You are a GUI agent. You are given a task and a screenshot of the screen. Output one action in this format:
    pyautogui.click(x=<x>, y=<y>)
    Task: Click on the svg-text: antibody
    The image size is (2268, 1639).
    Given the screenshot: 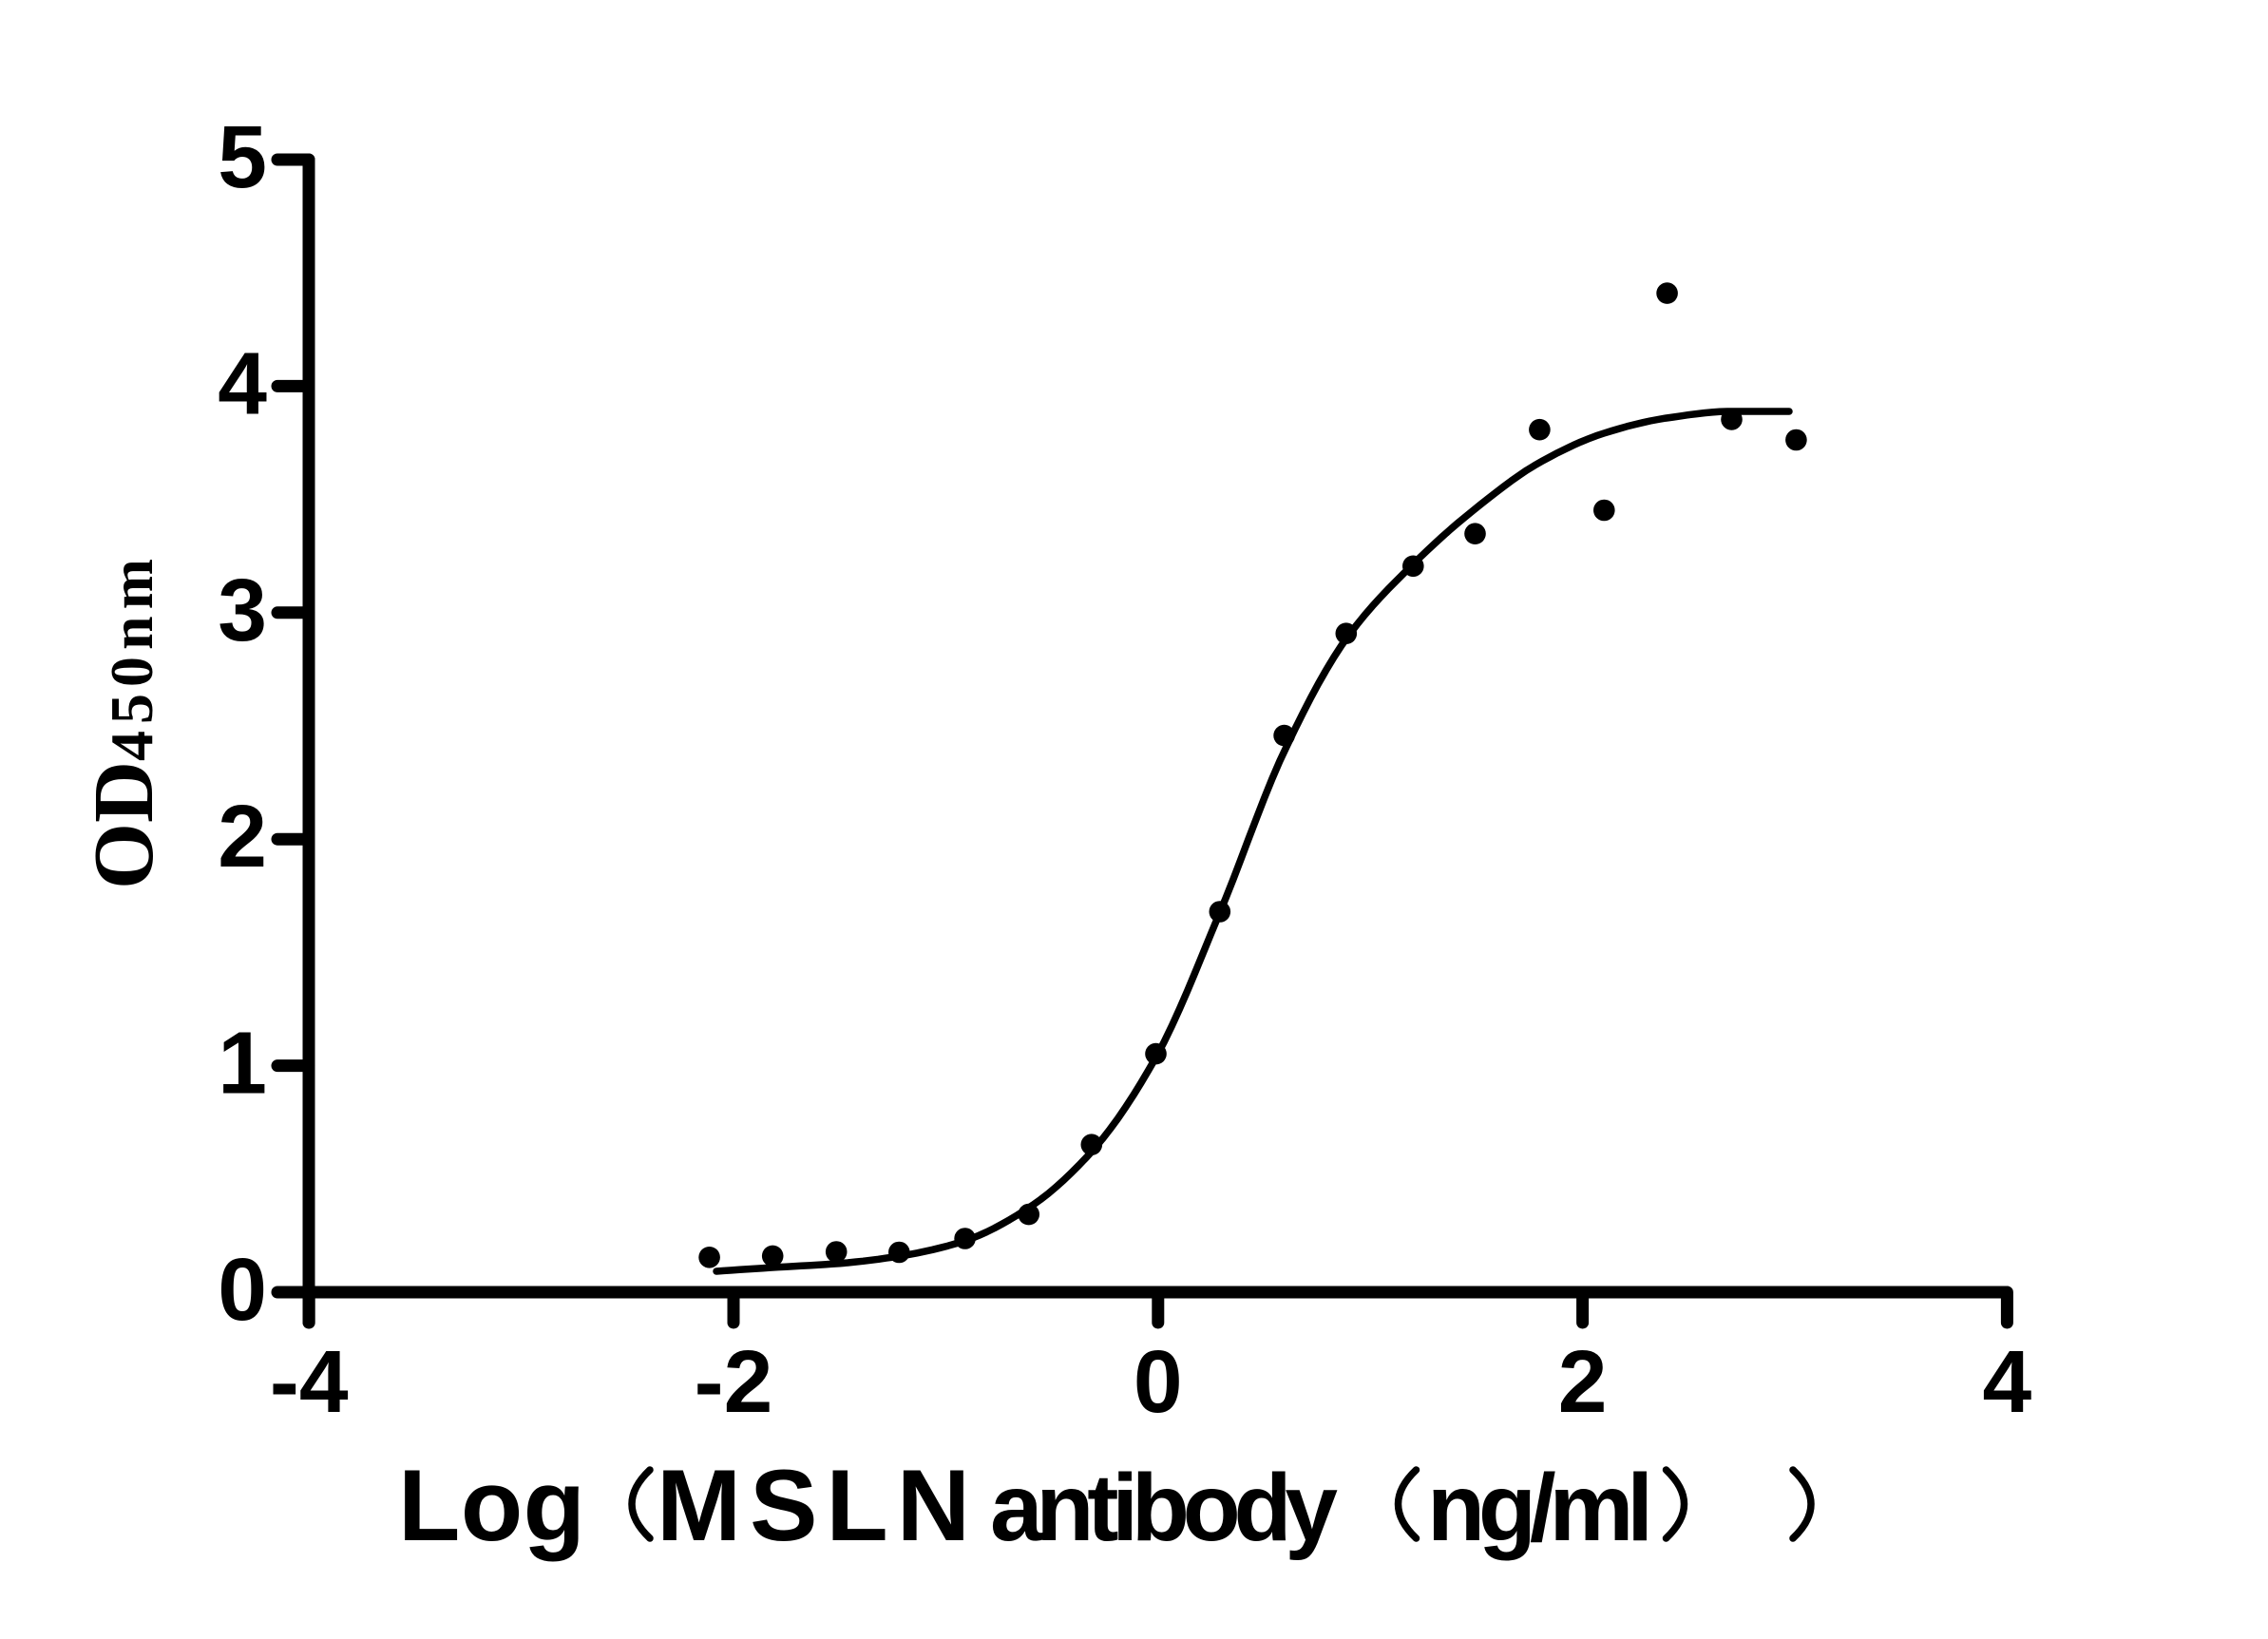 What is the action you would take?
    pyautogui.click(x=1164, y=1508)
    